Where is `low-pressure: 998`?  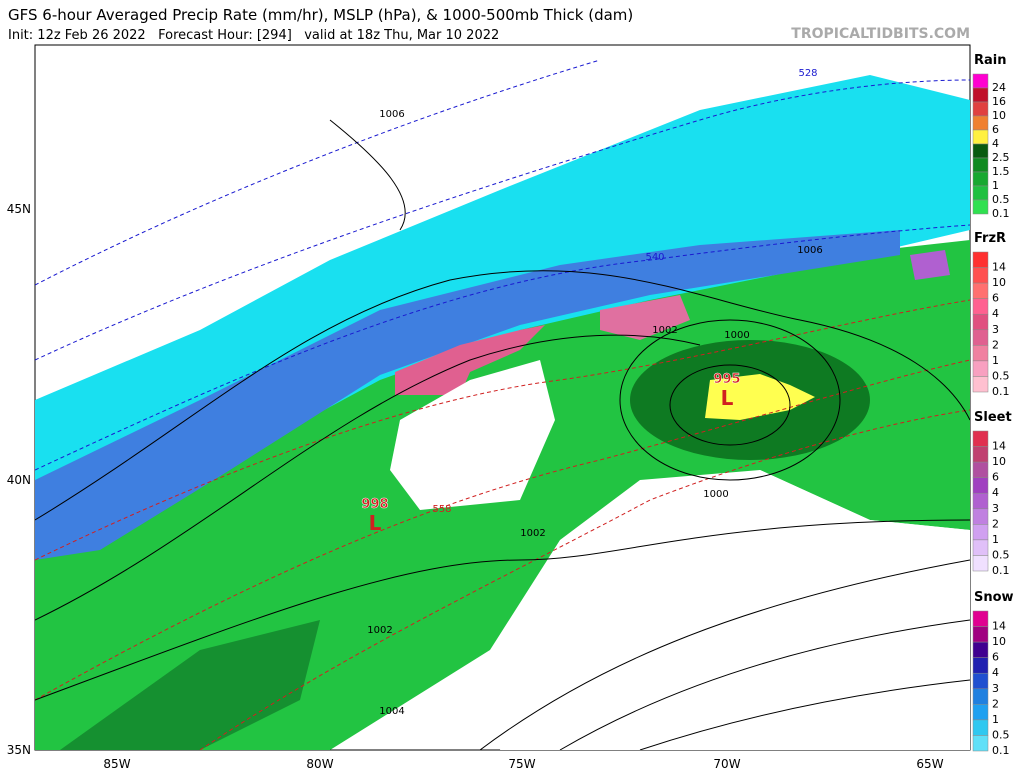 low-pressure: 998 is located at coordinates (374, 504).